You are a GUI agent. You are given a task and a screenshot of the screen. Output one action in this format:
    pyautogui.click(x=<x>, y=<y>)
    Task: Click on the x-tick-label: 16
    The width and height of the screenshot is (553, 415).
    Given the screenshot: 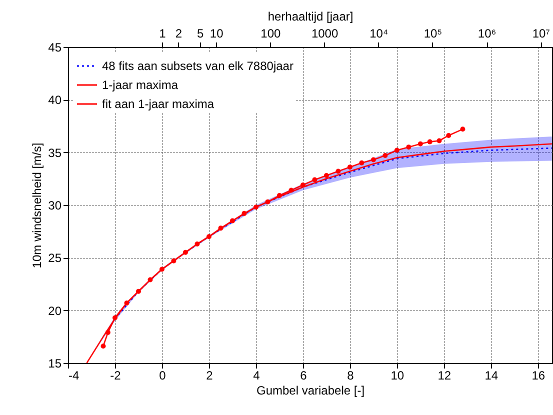 What is the action you would take?
    pyautogui.click(x=539, y=375)
    